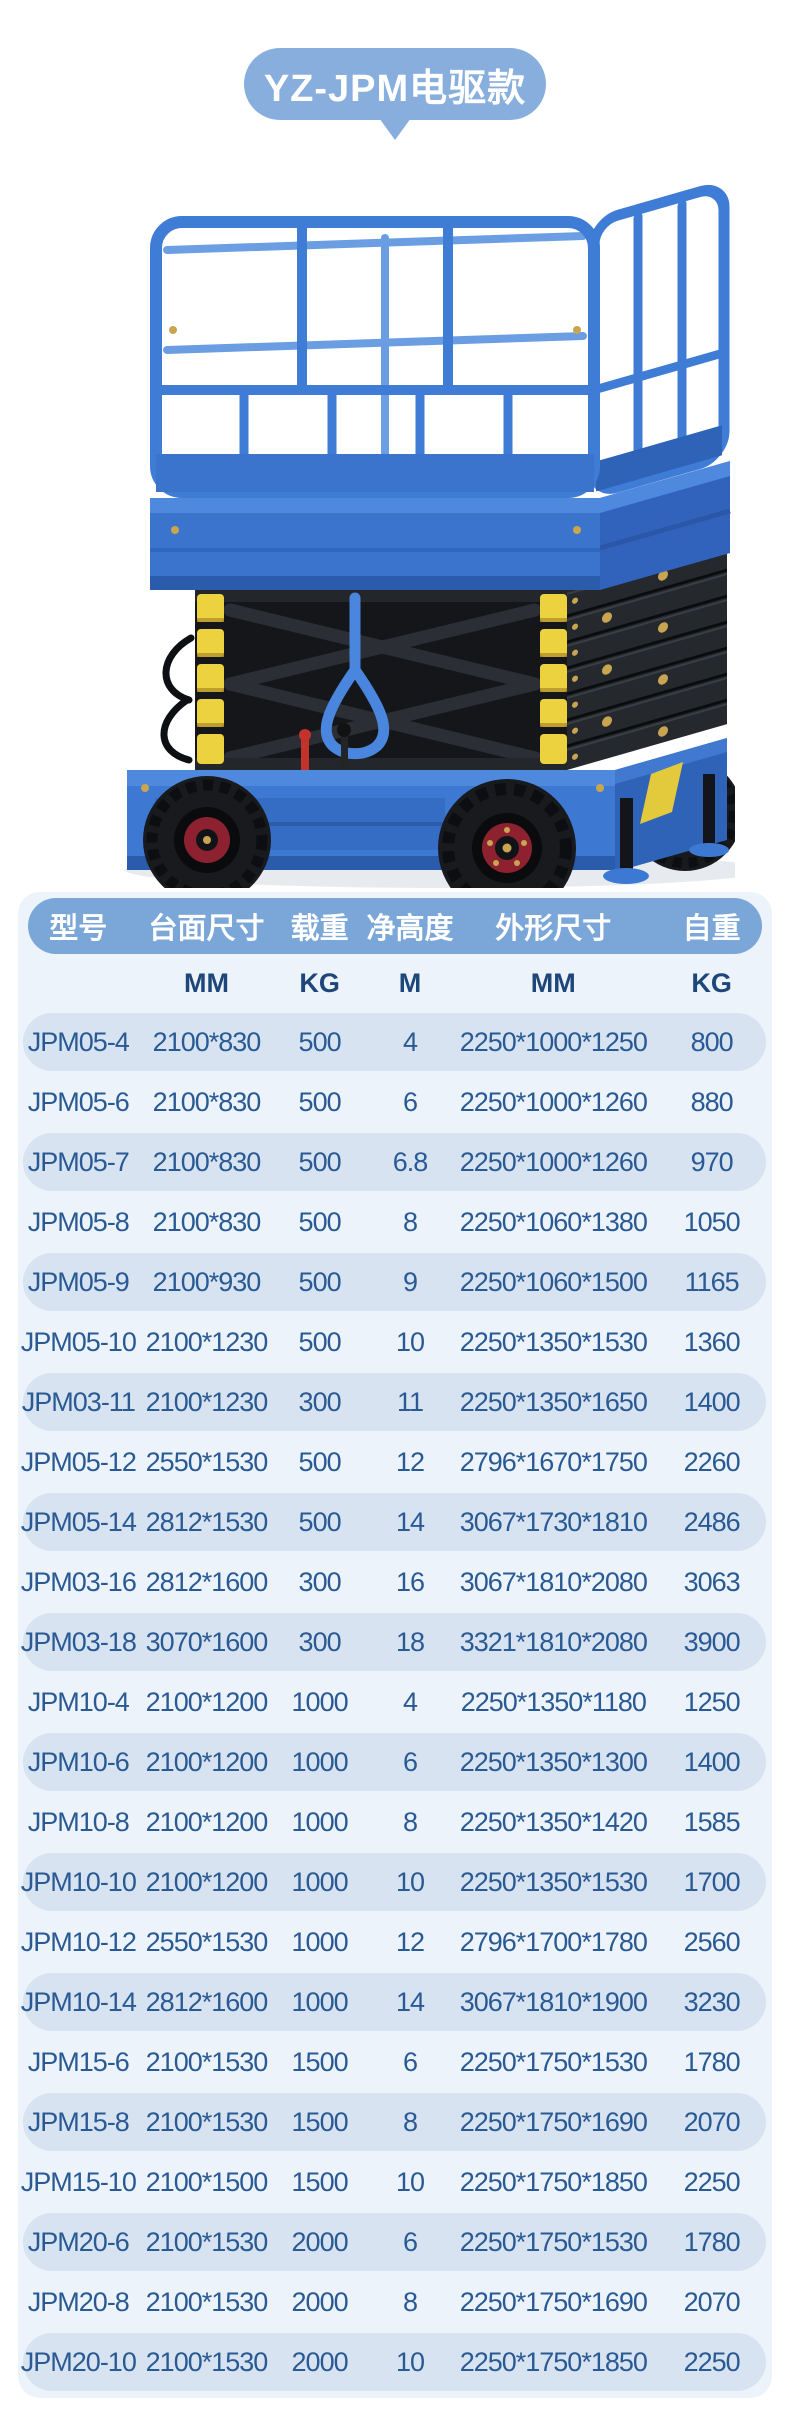  I want to click on table-row: JPM05-10 2100*1230 500 10 2250*1350*1530 1360, so click(395, 1342).